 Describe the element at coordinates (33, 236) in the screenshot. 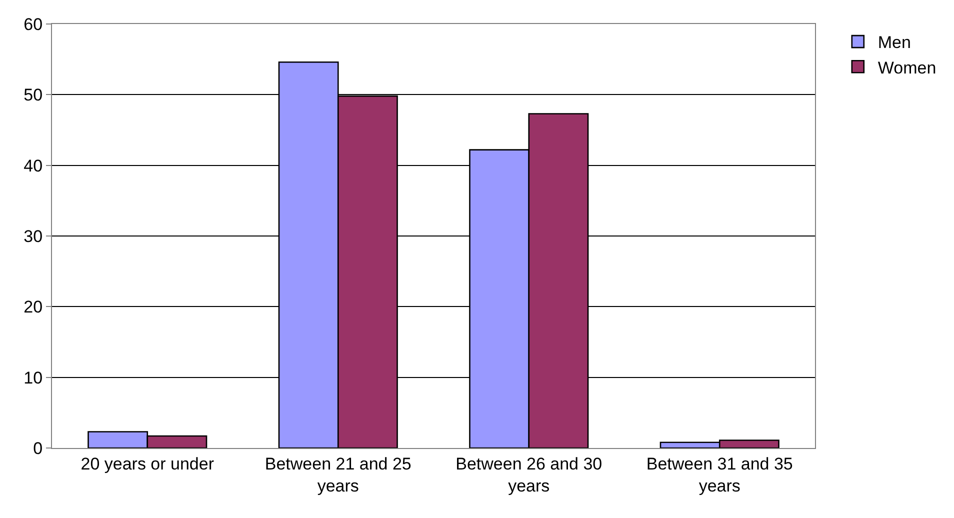

I see `y-tick-label: 30` at that location.